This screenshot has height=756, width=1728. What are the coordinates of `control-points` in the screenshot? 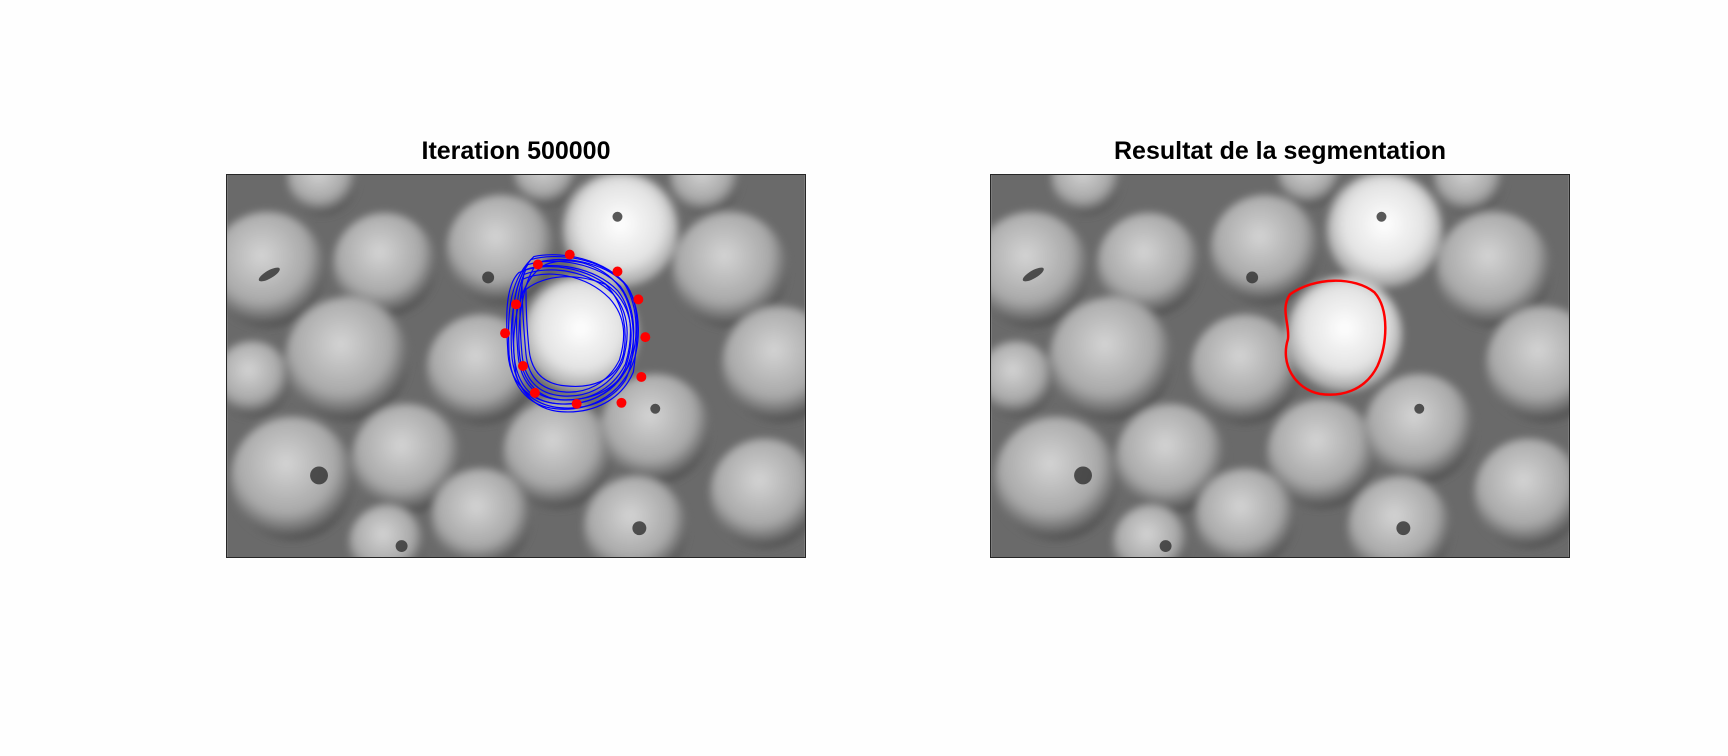 It's located at (575, 329).